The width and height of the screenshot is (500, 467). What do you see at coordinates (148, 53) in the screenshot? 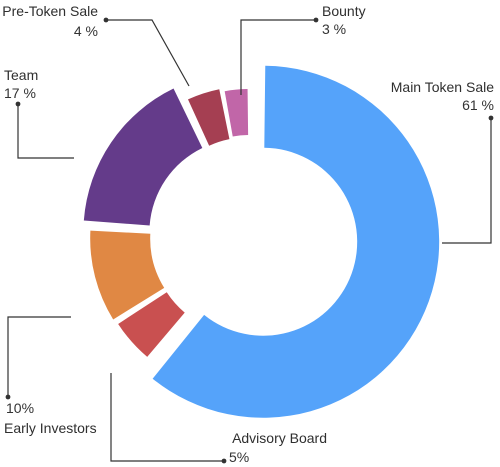
I see `leader-line-pre-token-sale` at bounding box center [148, 53].